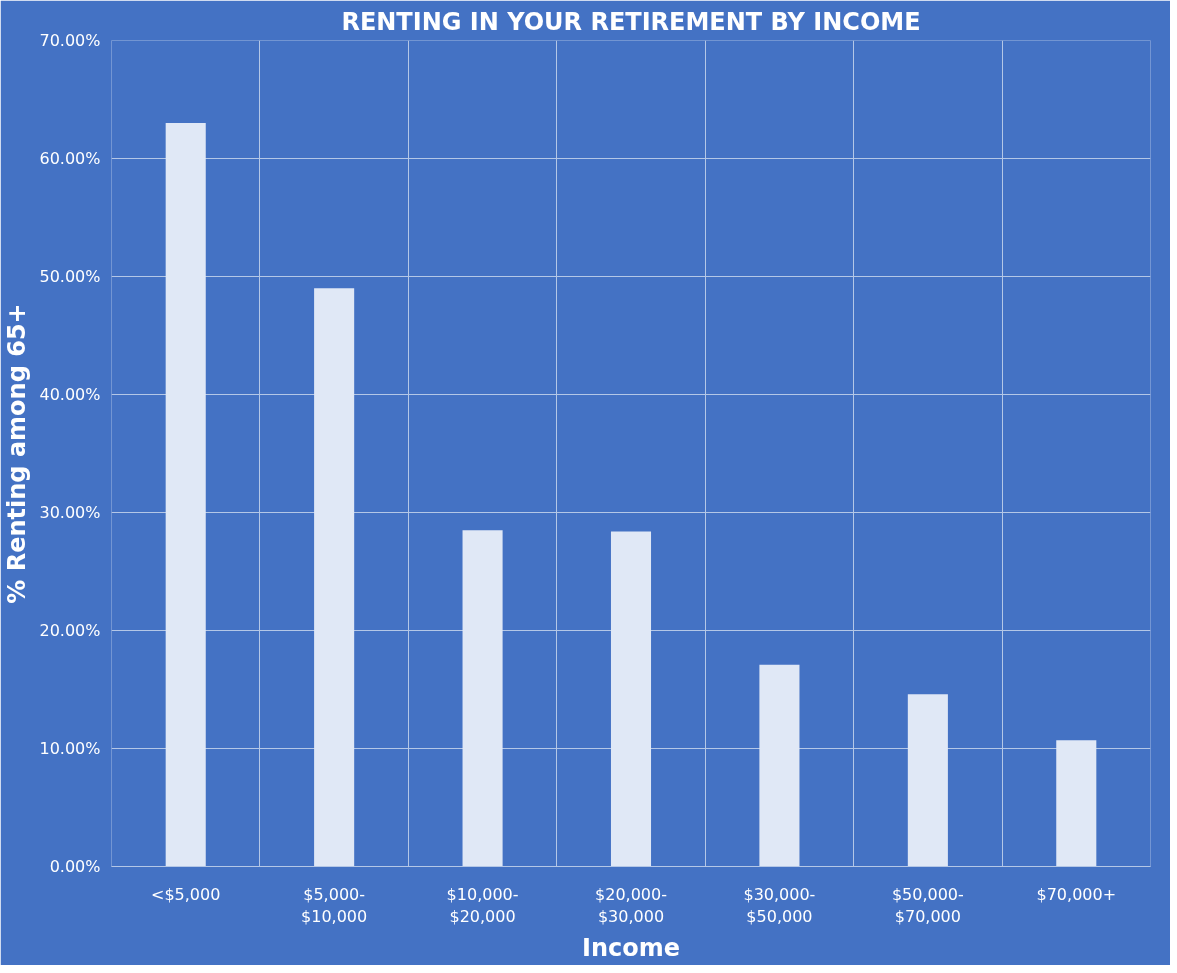 This screenshot has height=973, width=1177. Describe the element at coordinates (70, 158) in the screenshot. I see `y-tick-label: 60.00%` at that location.